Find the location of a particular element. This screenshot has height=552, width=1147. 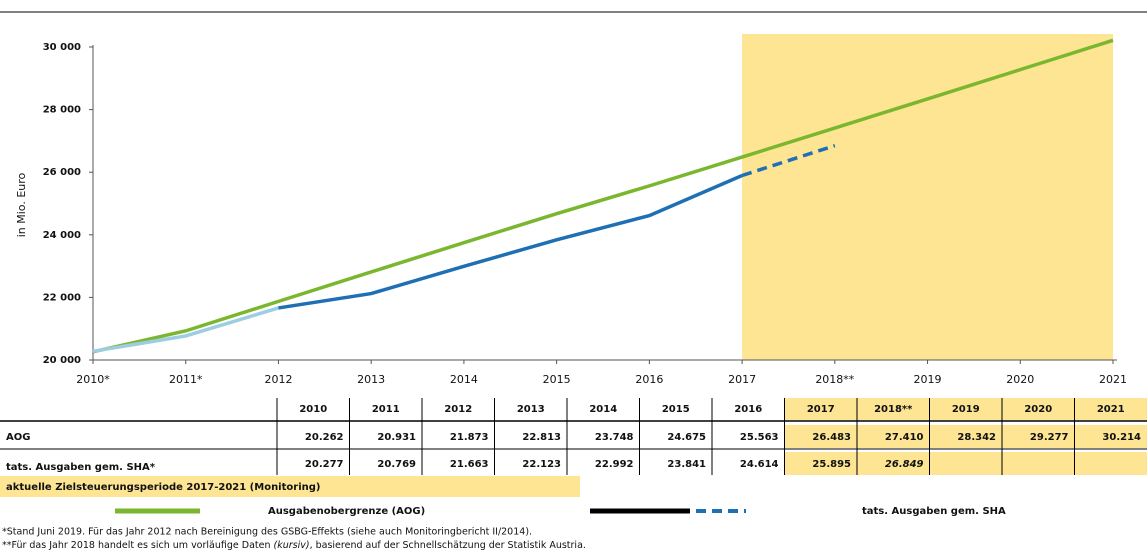

x-tick-label: 2017 is located at coordinates (742, 379).